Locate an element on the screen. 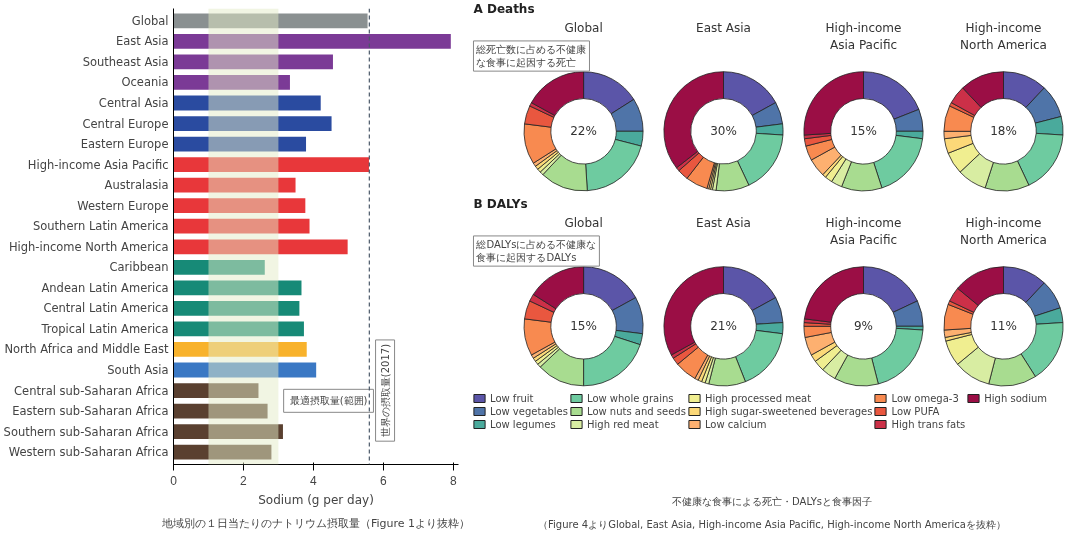  y-tick-label: Central Europe is located at coordinates (125, 123).